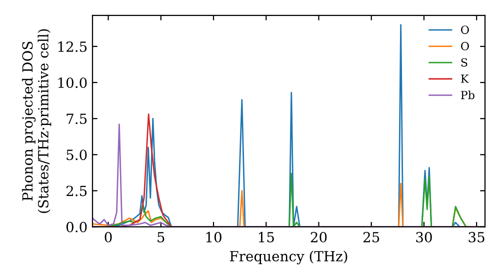  I want to click on y-tick-label: 7.5, so click(76, 119).